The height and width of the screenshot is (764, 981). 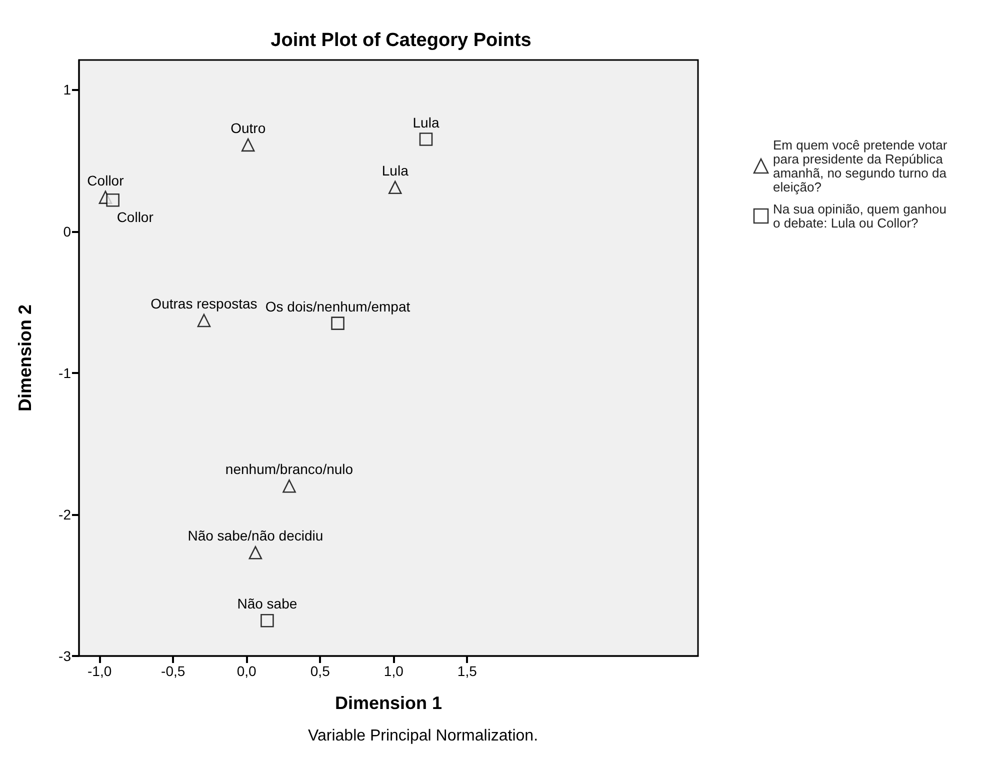 I want to click on x-tick-label: 0,5, so click(x=320, y=671).